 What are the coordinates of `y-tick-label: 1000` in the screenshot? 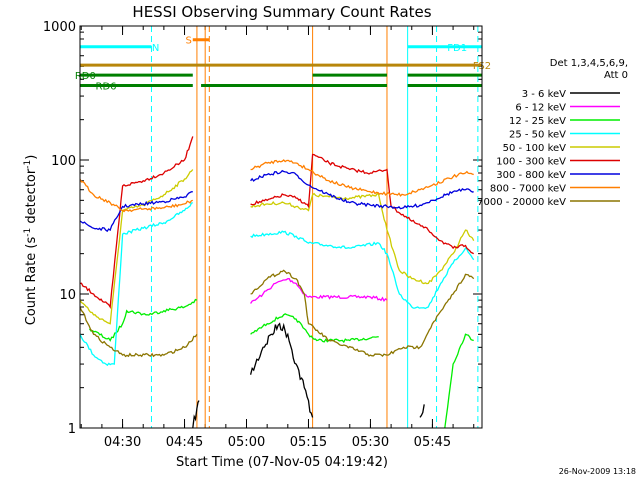 It's located at (59, 27).